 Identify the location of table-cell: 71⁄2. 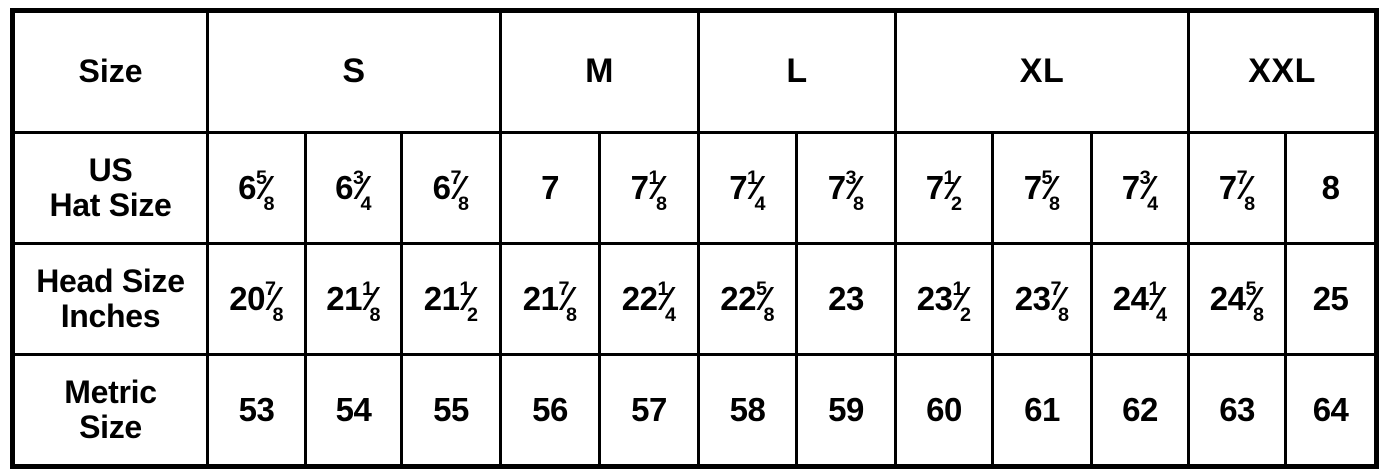
(944, 188).